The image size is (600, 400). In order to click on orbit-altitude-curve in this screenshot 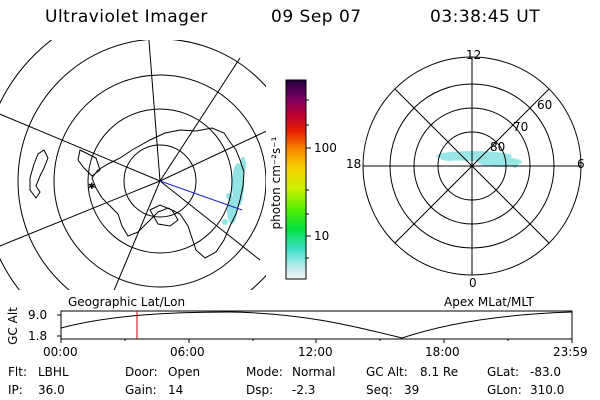, I will do `click(316, 325)`.